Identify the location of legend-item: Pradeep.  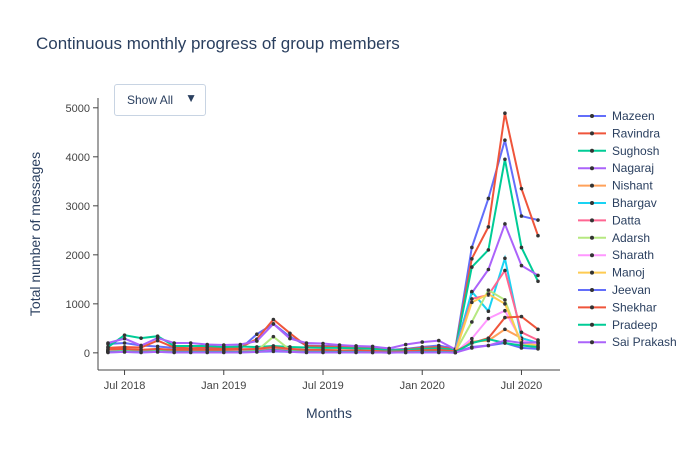
(618, 325).